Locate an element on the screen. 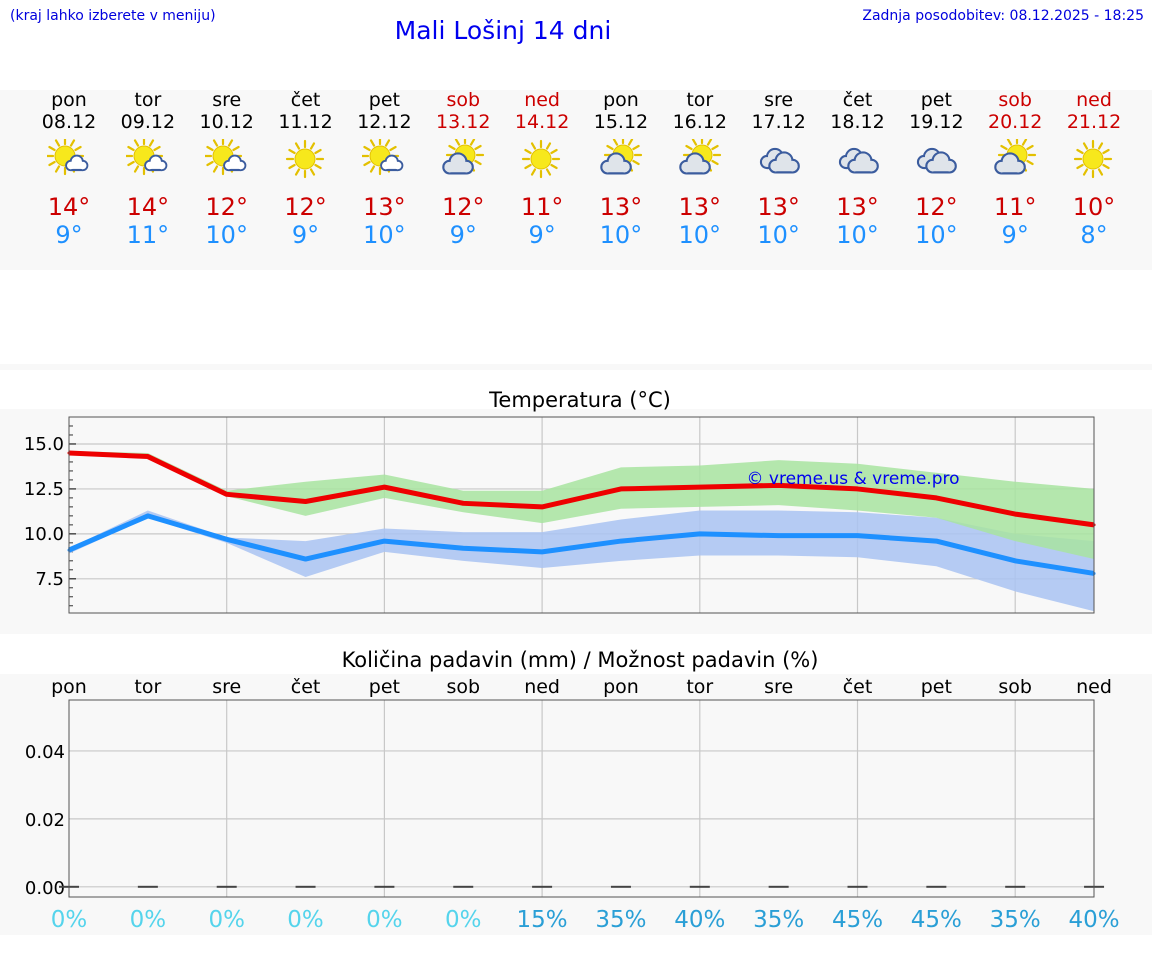  day-date: 10.12 is located at coordinates (226, 122).